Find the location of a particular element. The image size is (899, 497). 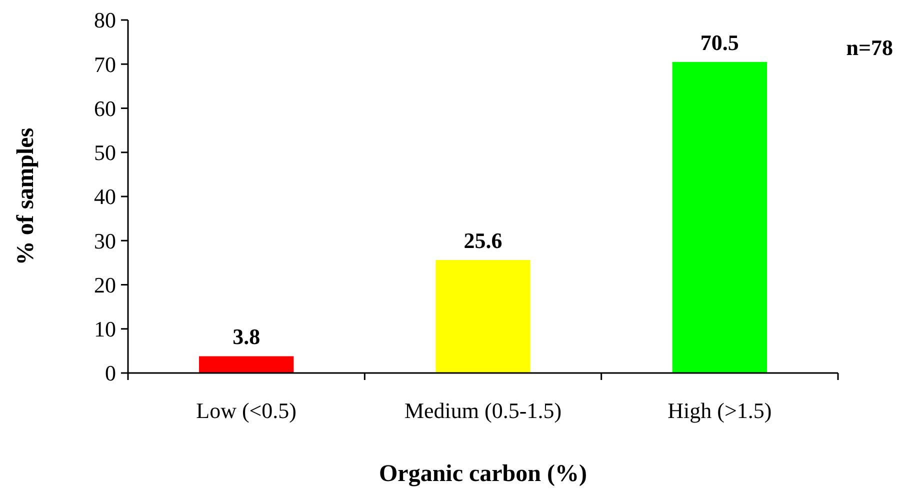

y-tick-label: 50 is located at coordinates (105, 153).